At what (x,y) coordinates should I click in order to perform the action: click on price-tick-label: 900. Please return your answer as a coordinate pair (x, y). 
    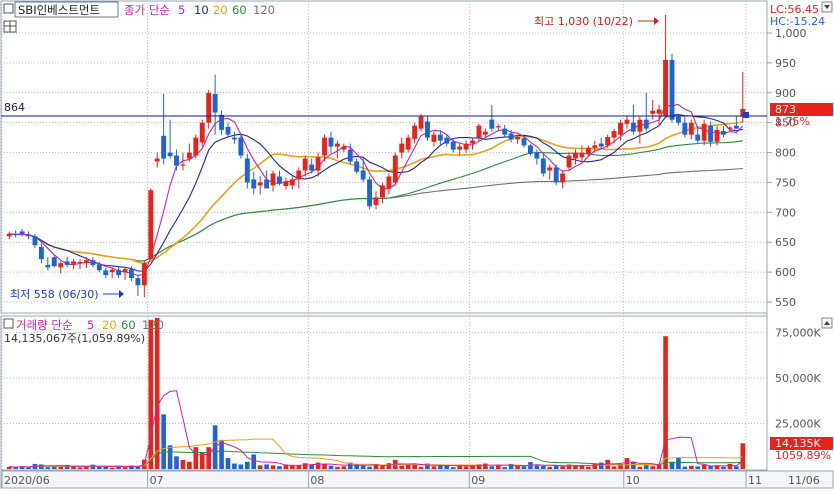
    Looking at the image, I should click on (785, 93).